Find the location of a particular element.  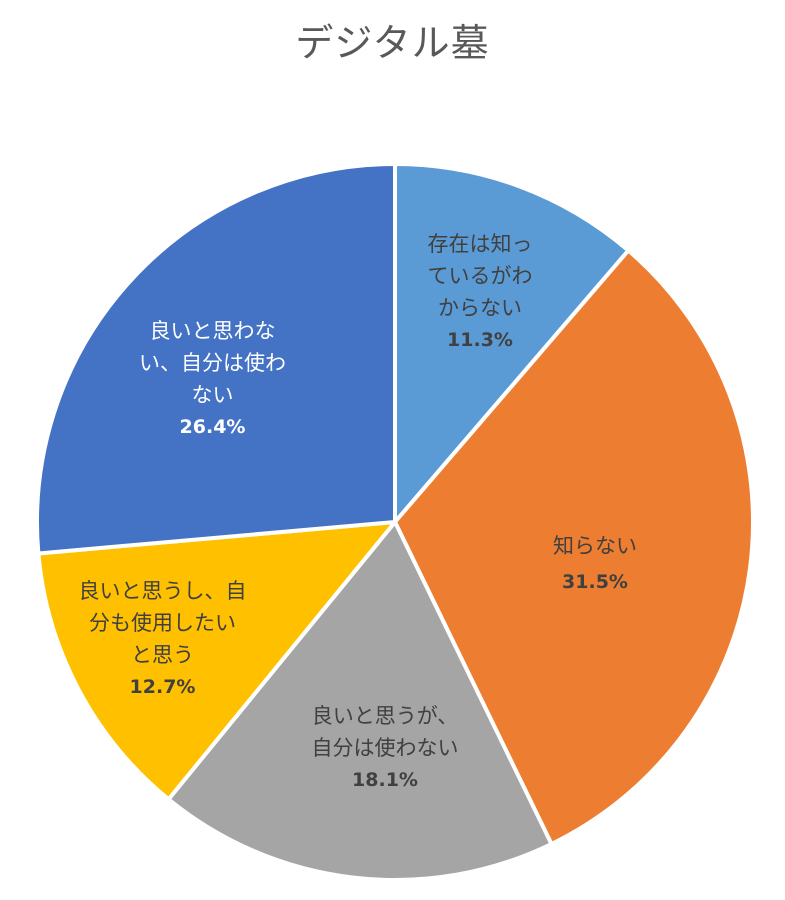

slice-label-not-good: 良いと思わな い、自分は使わ ない 26.4% is located at coordinates (212, 378).